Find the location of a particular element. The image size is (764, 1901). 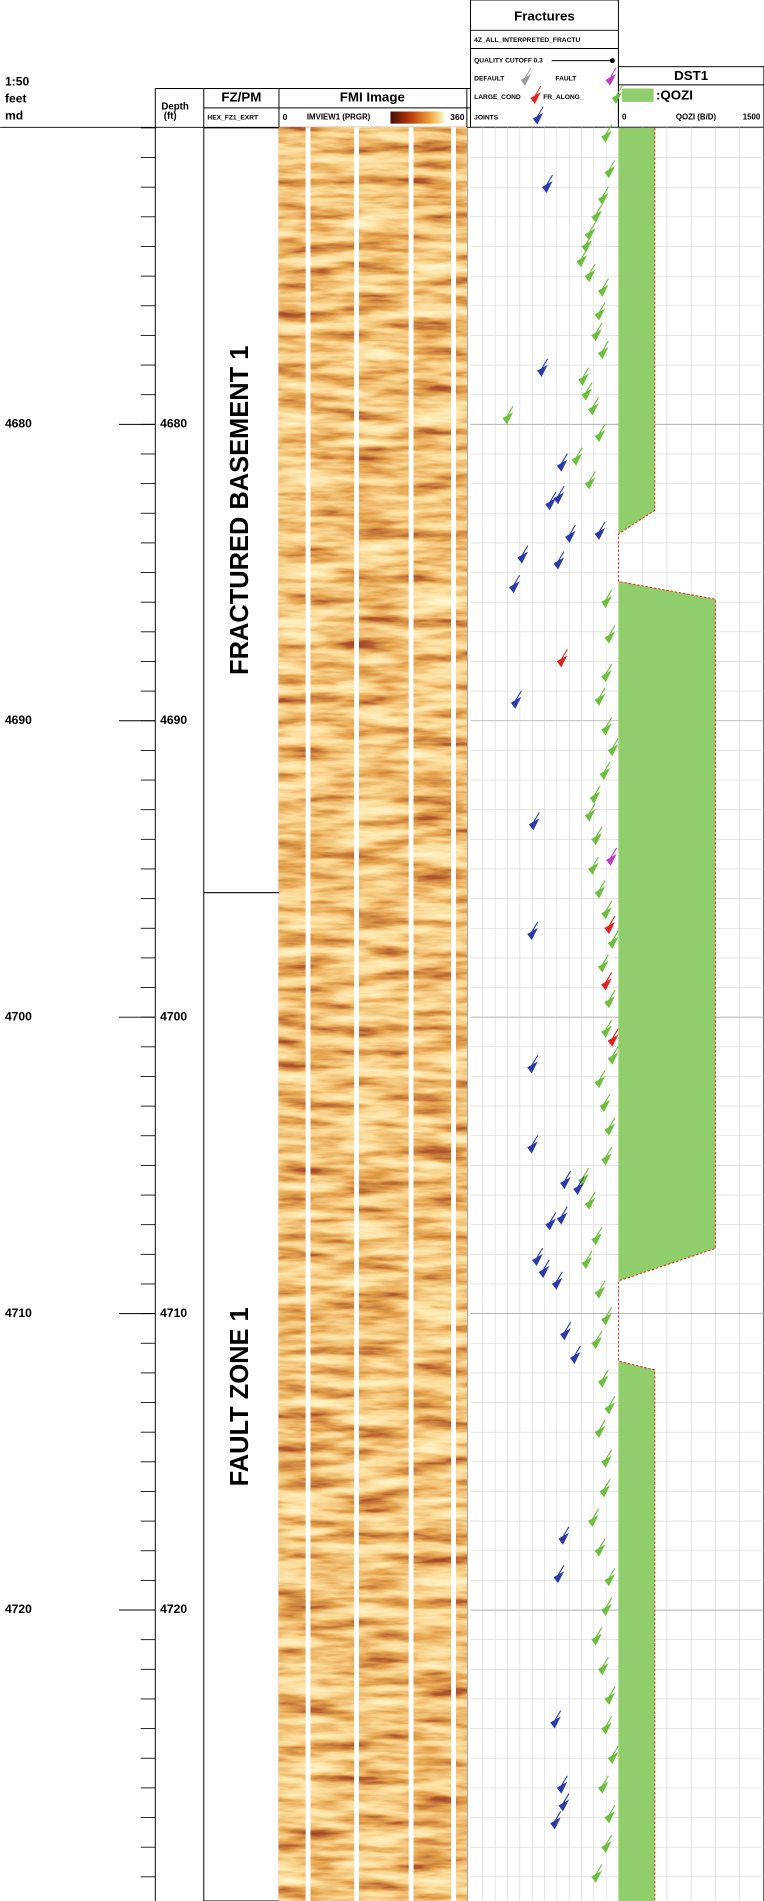

depth-label: 4680 is located at coordinates (18, 424).